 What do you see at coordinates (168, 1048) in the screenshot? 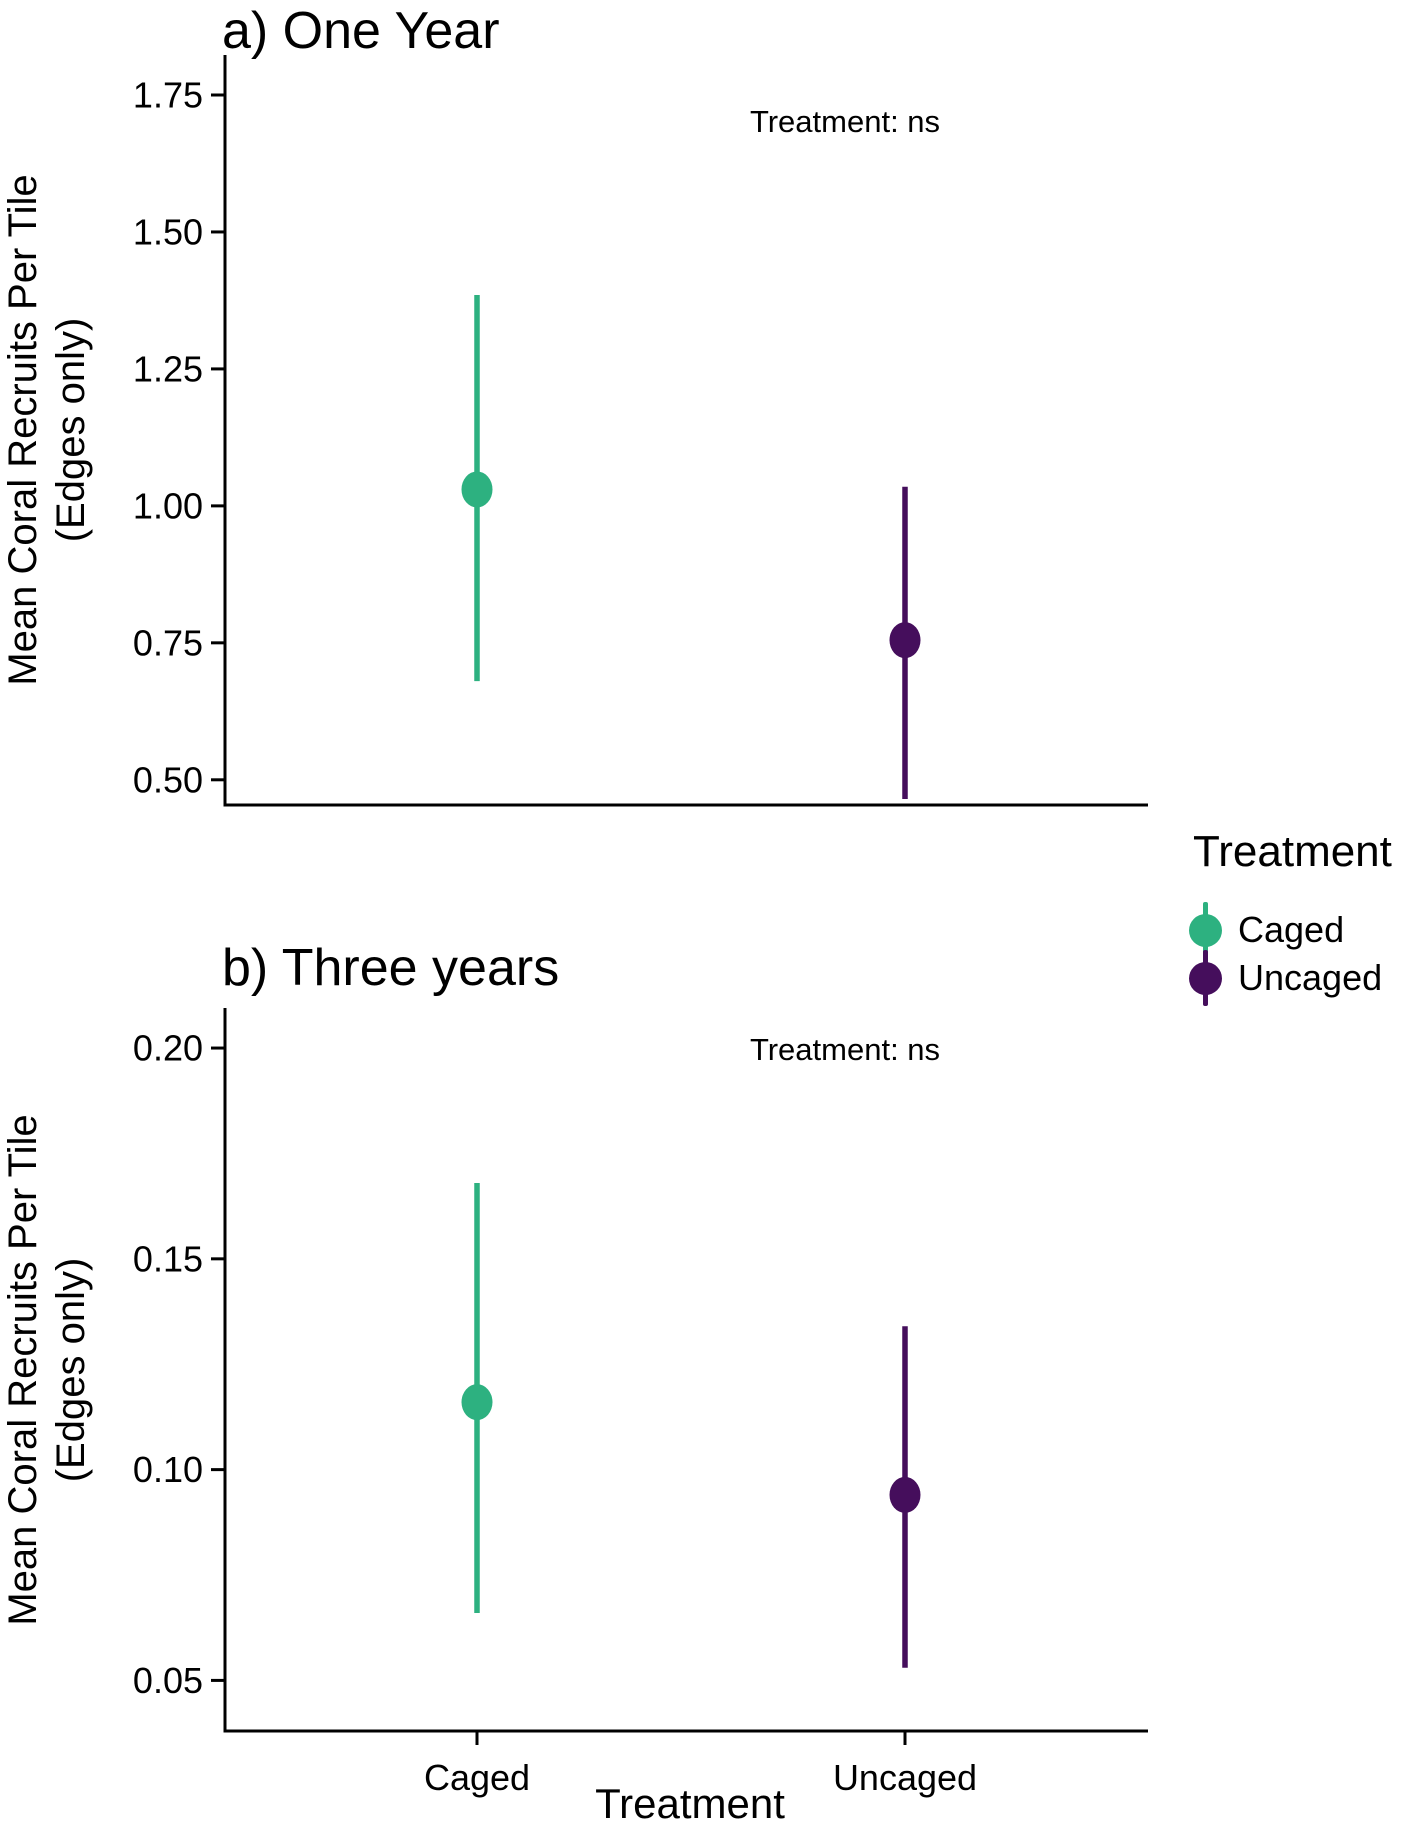
I see `panel-b-y-tick-label: 0.20` at bounding box center [168, 1048].